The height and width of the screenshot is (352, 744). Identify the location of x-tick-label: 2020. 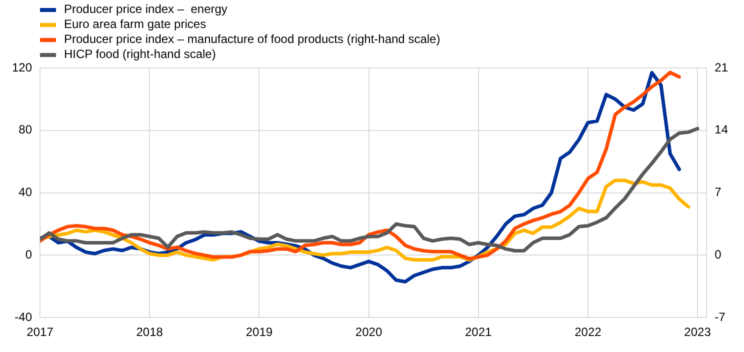
(368, 332).